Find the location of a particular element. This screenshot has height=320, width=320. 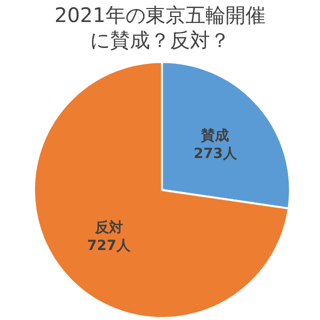

data-label: 727人 is located at coordinates (109, 246).